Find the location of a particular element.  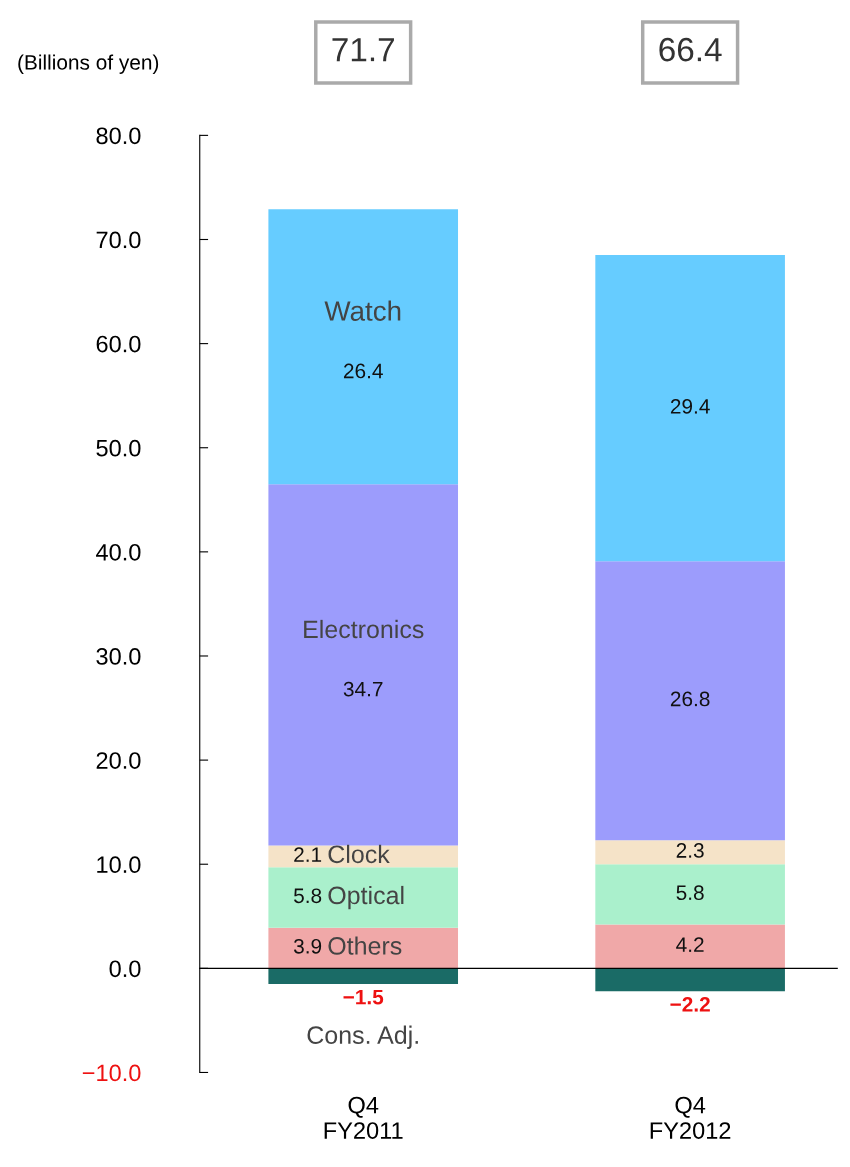

y-tick-label: 70.0 is located at coordinates (118, 240).